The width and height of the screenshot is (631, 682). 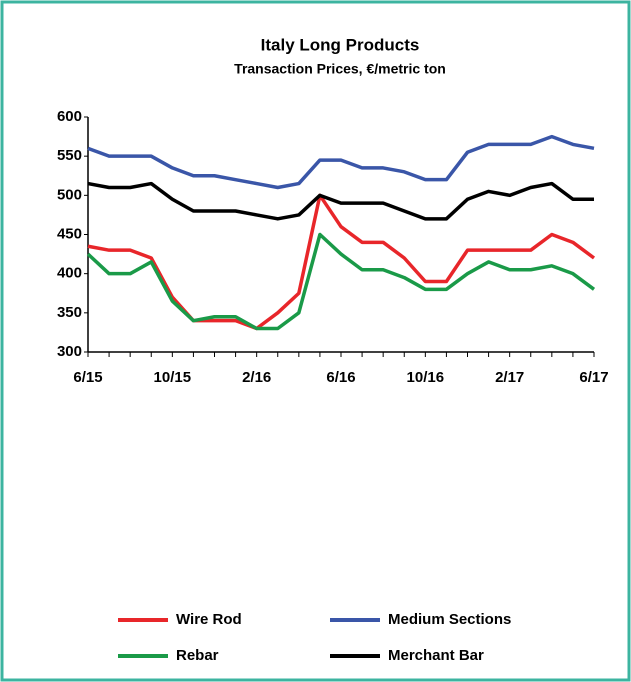 What do you see at coordinates (256, 377) in the screenshot?
I see `x-tick-label: 2/16` at bounding box center [256, 377].